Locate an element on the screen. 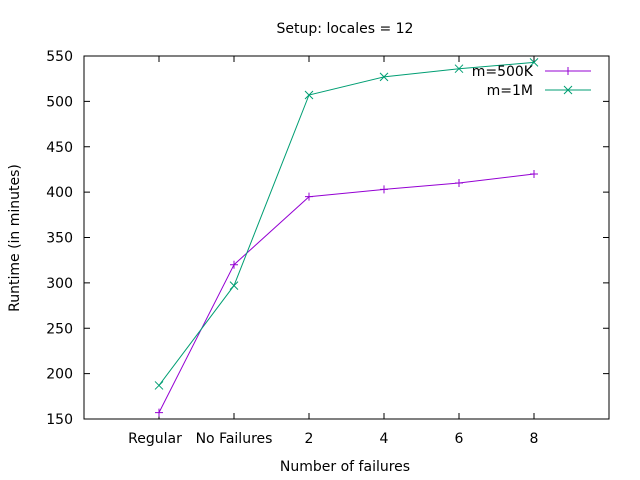 The height and width of the screenshot is (480, 640). legend-label: m=1M is located at coordinates (510, 91).